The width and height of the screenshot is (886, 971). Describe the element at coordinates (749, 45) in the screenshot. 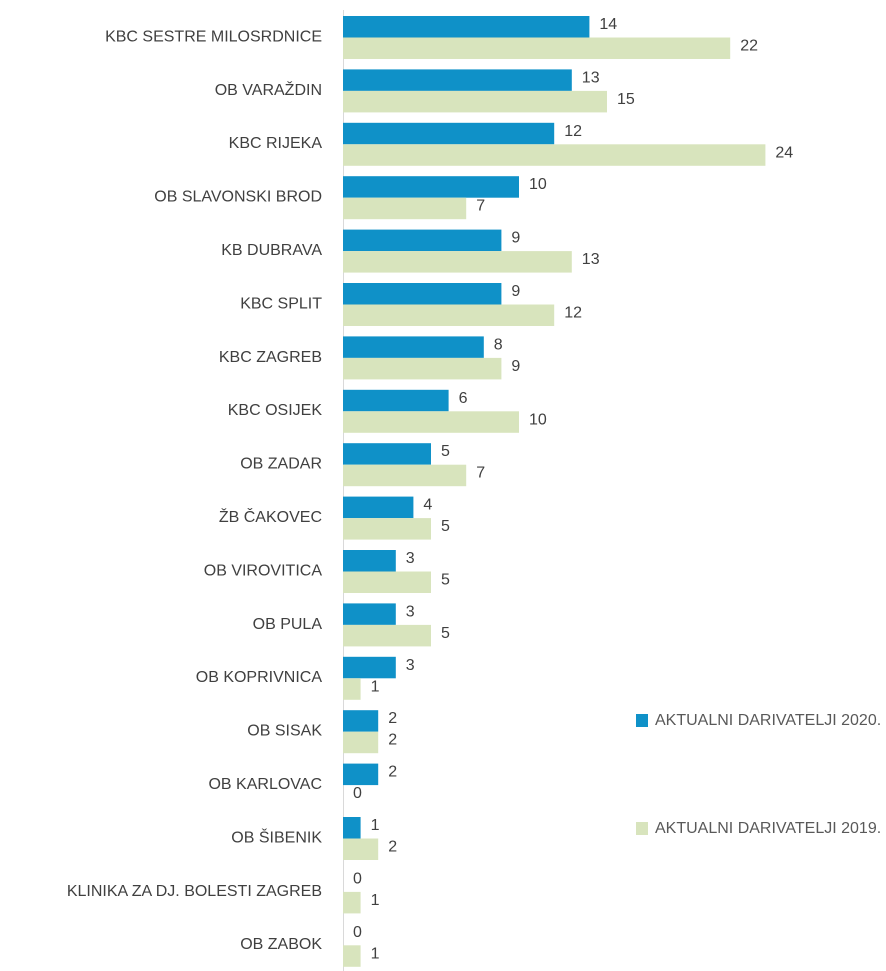

I see `value-label: 22` at that location.